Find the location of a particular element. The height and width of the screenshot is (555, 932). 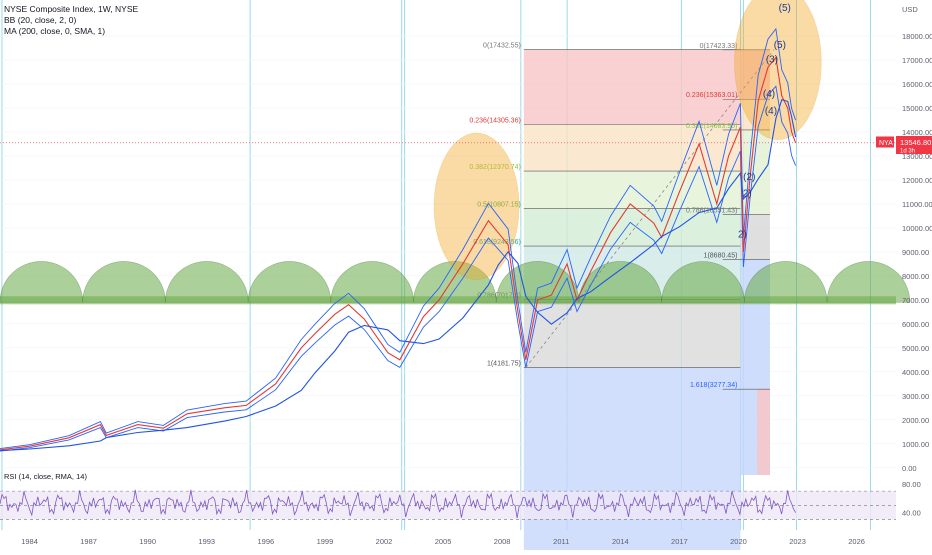

x-tick-label: 1987 is located at coordinates (88, 541).